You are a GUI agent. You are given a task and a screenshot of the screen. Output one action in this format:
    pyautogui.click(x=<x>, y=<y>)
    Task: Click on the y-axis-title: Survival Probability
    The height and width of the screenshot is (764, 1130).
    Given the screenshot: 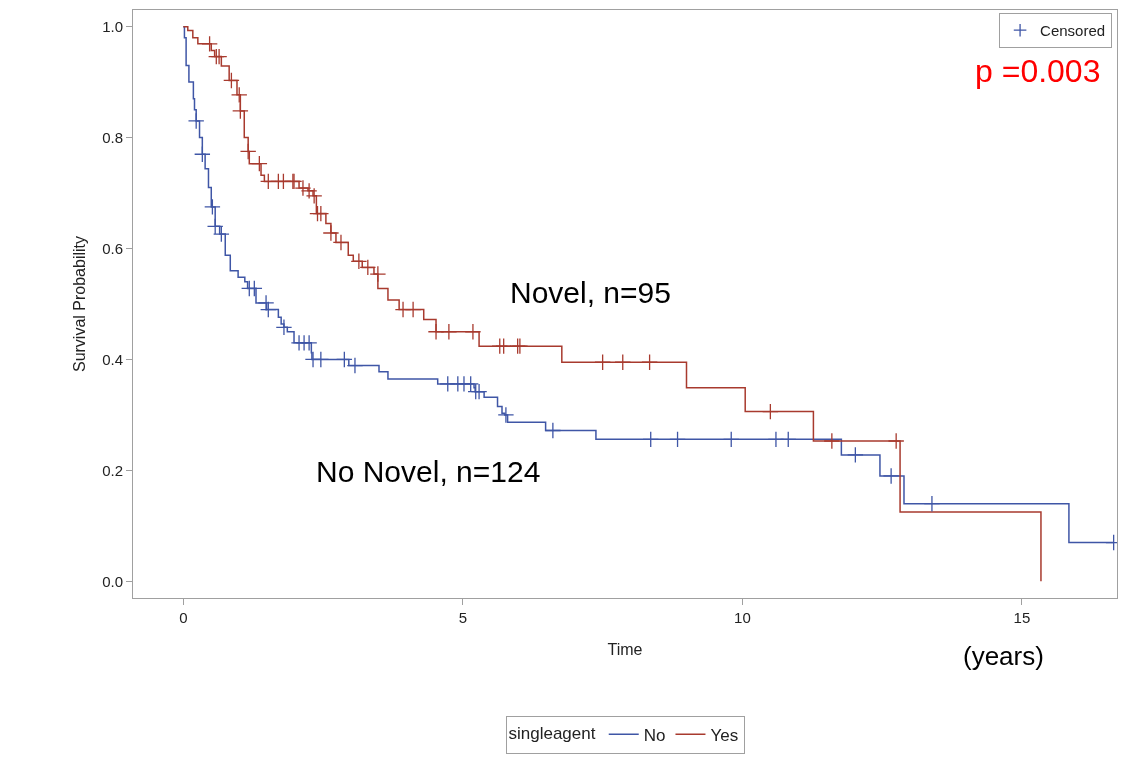 What is the action you would take?
    pyautogui.click(x=80, y=304)
    